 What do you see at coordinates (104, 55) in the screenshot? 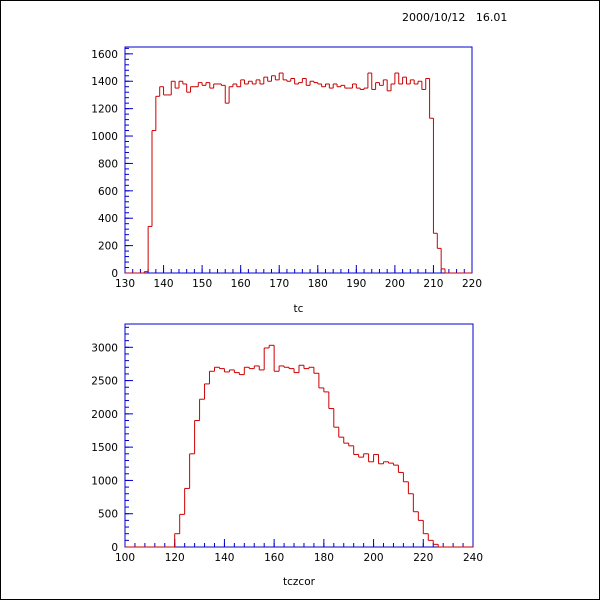
I see `y-tick-label: 1600` at bounding box center [104, 55].